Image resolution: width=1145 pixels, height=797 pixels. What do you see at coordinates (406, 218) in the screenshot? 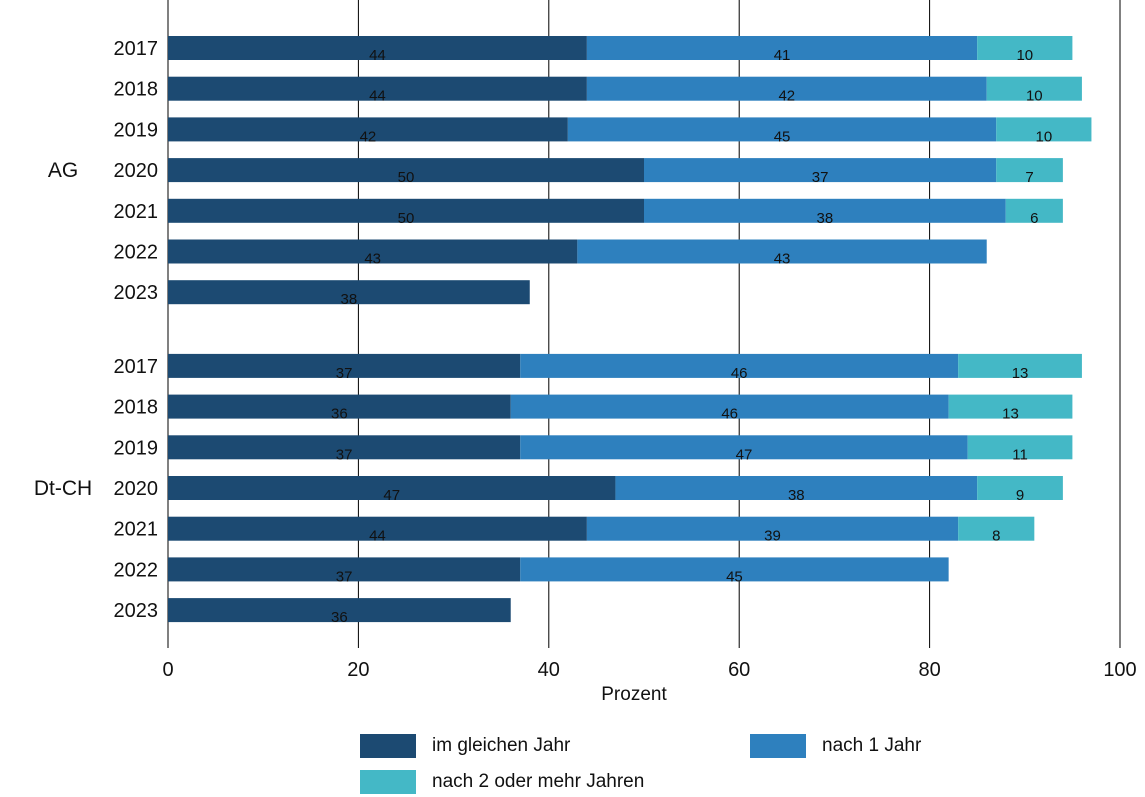
I see `data-label-ag-2021-im-gleichen-jahr: 50` at bounding box center [406, 218].